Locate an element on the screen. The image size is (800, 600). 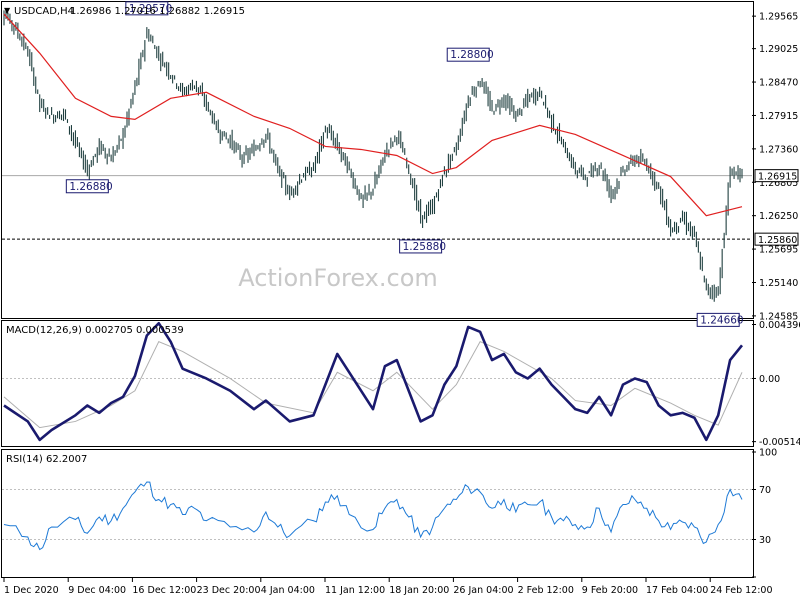
label-low-jan: 1.25880 is located at coordinates (422, 246).